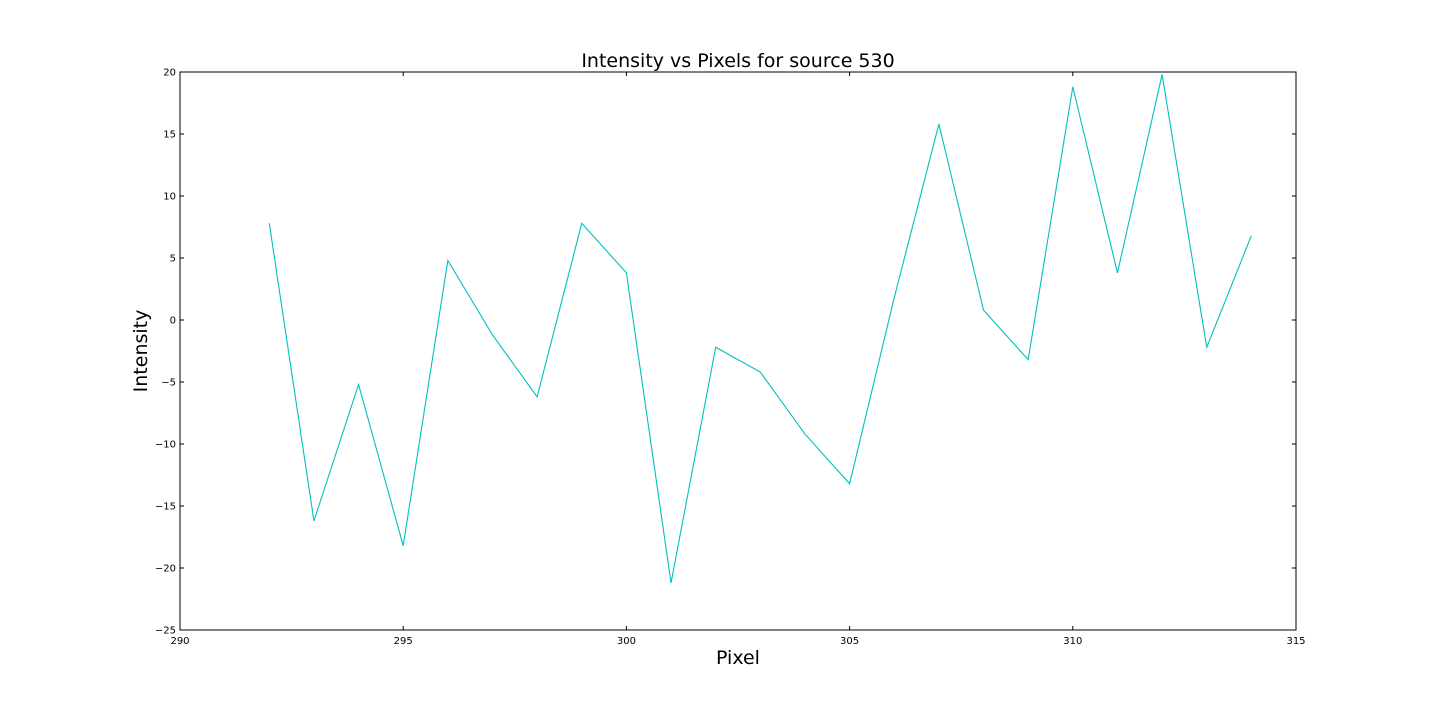  Describe the element at coordinates (737, 61) in the screenshot. I see `chart-title: Intensity vs Pixels for source 530` at that location.